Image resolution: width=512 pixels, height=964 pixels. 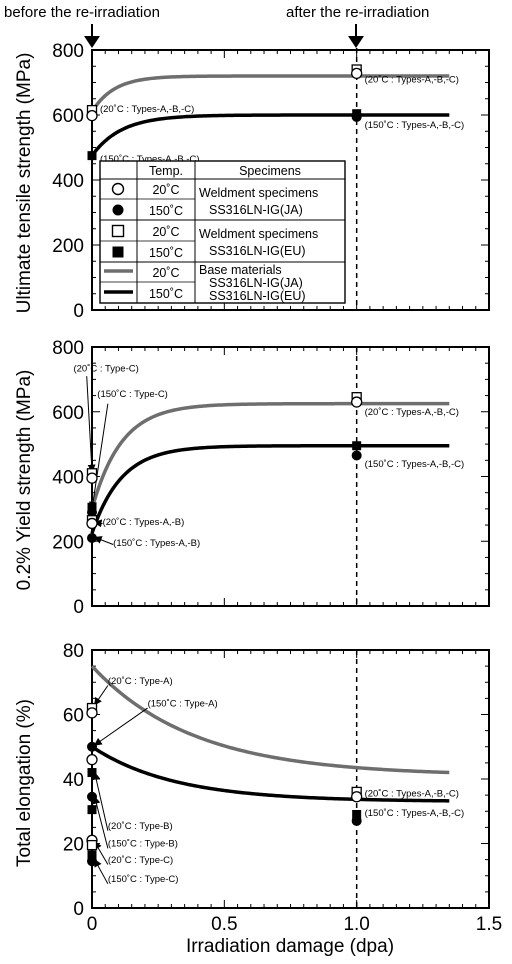 I want to click on legend-marker-open-square, so click(x=118, y=231).